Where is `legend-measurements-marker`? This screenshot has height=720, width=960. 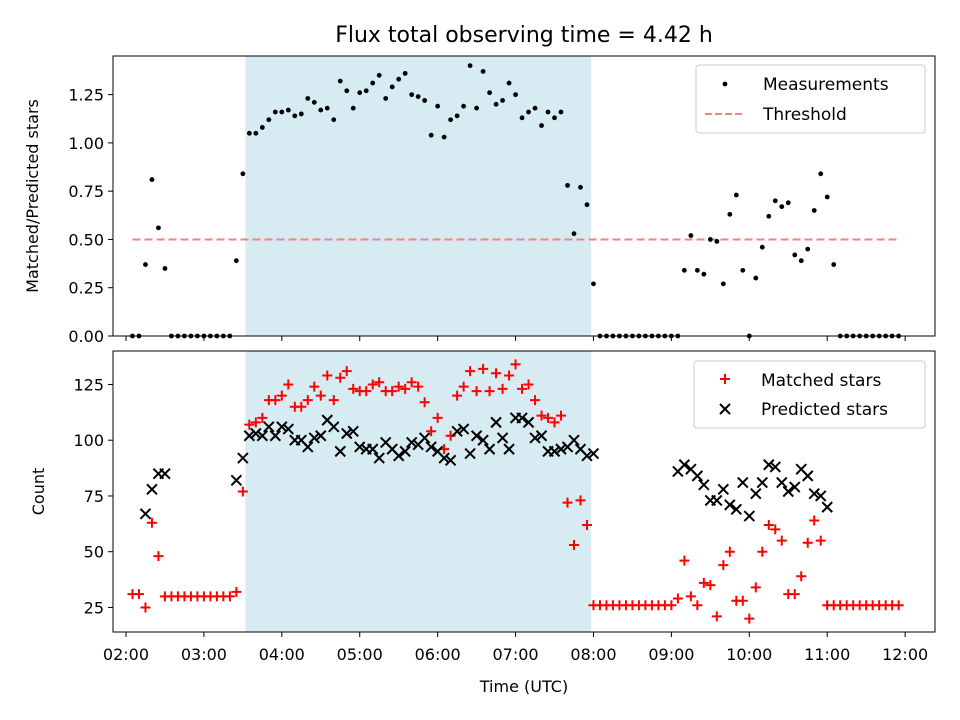
legend-measurements-marker is located at coordinates (725, 84).